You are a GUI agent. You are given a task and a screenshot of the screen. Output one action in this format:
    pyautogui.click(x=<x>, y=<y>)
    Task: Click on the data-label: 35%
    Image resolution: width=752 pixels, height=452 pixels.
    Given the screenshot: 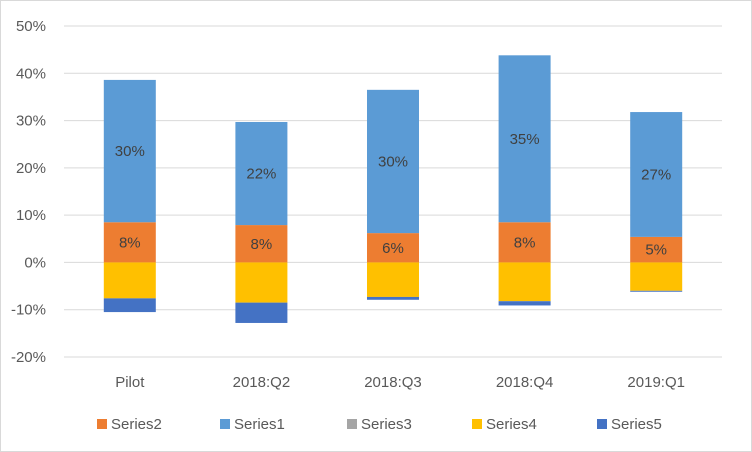 What is the action you would take?
    pyautogui.click(x=525, y=139)
    